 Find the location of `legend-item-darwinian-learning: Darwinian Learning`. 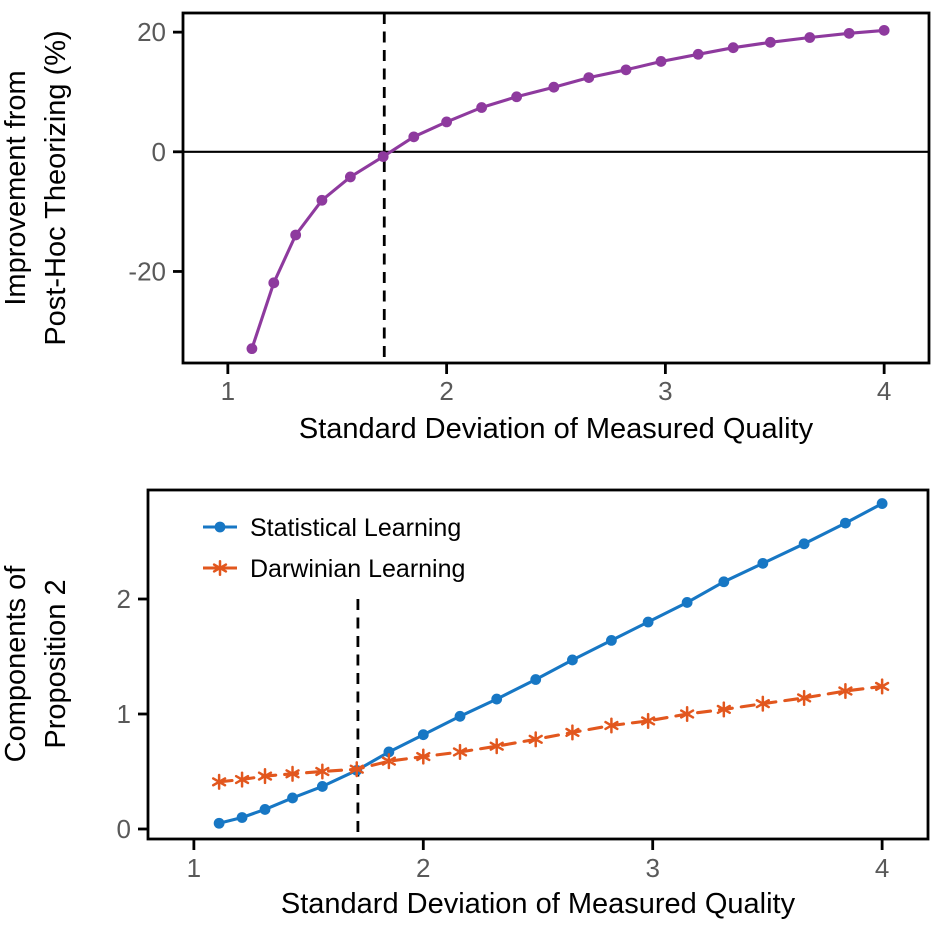

legend-item-darwinian-learning: Darwinian Learning is located at coordinates (334, 569).